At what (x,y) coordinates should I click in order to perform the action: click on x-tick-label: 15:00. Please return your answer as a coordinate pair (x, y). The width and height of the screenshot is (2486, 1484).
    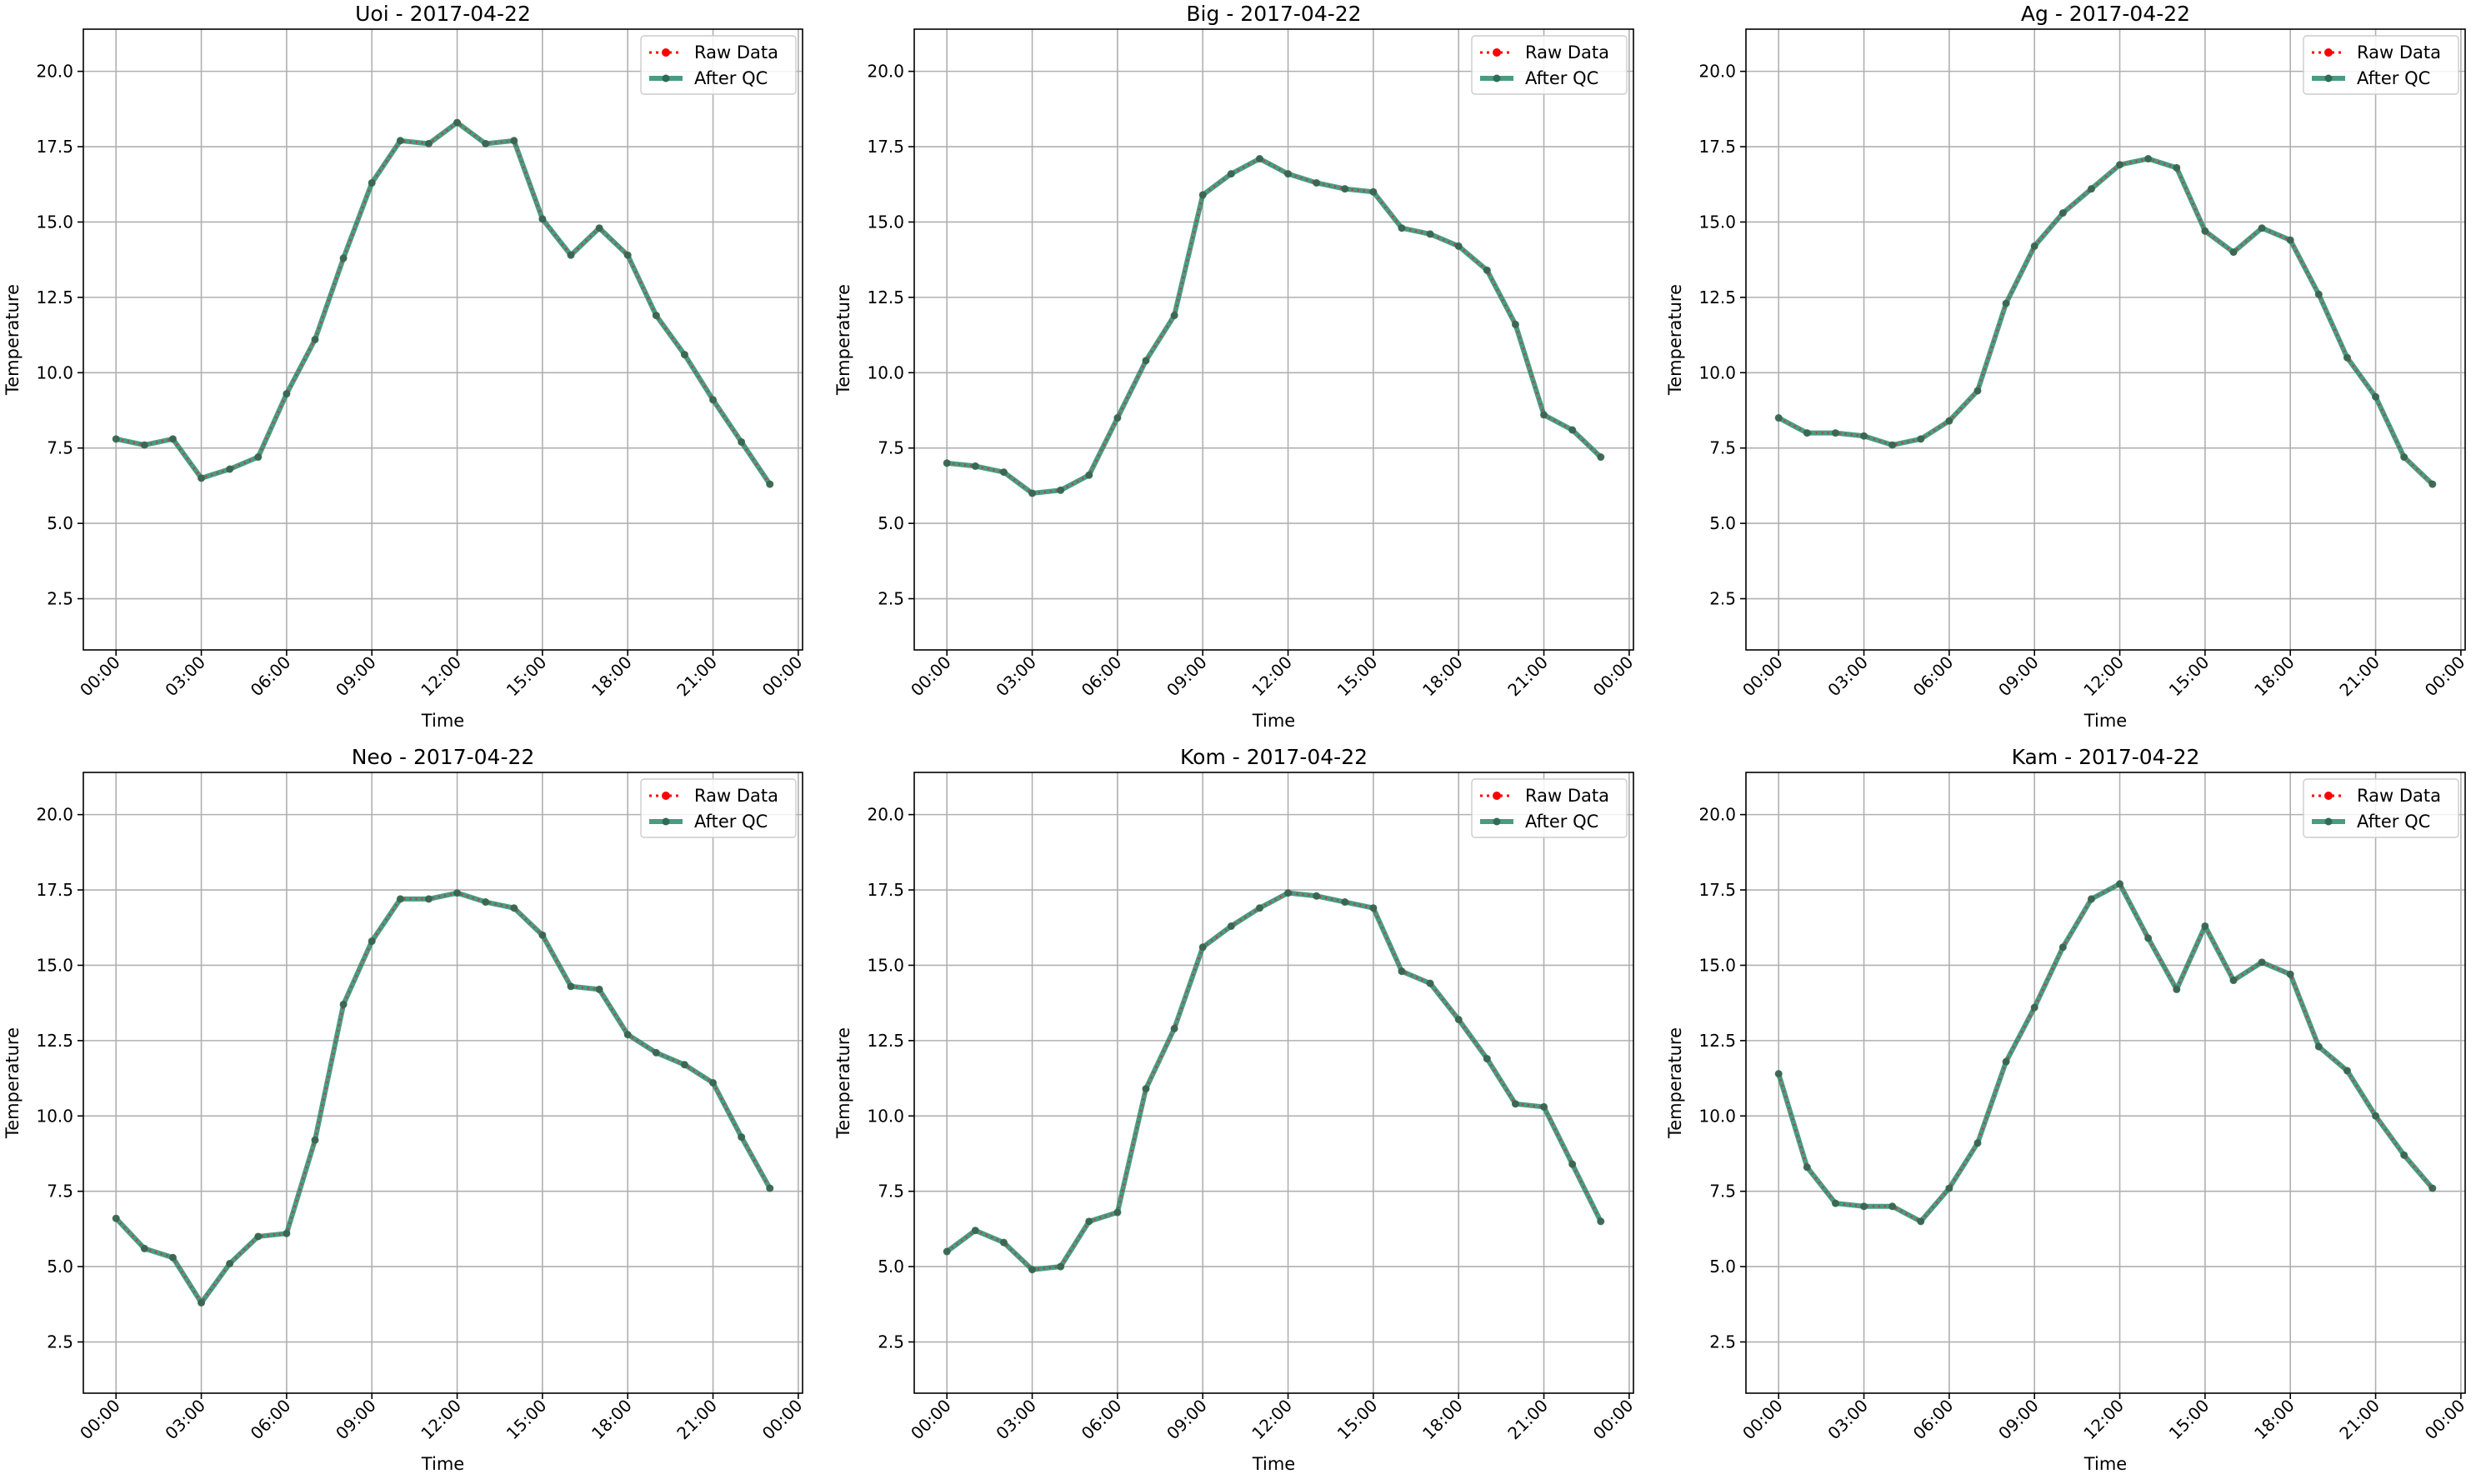
    Looking at the image, I should click on (527, 676).